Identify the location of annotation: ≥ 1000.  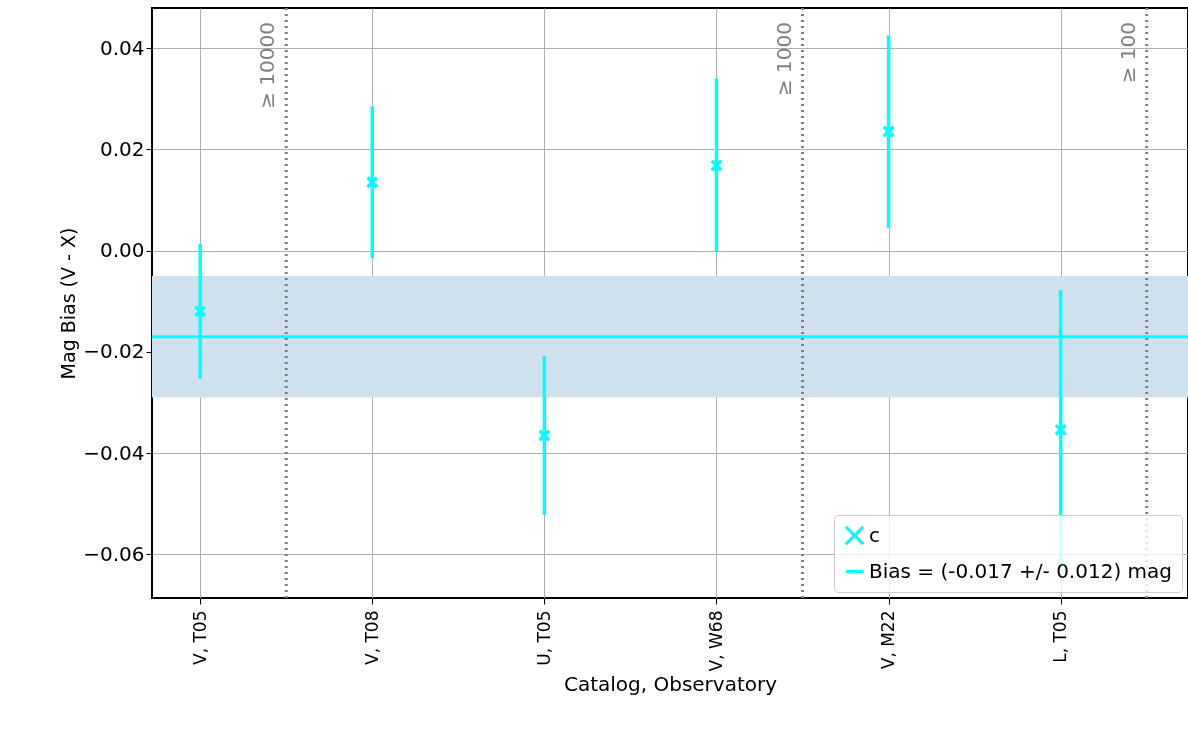
(783, 59).